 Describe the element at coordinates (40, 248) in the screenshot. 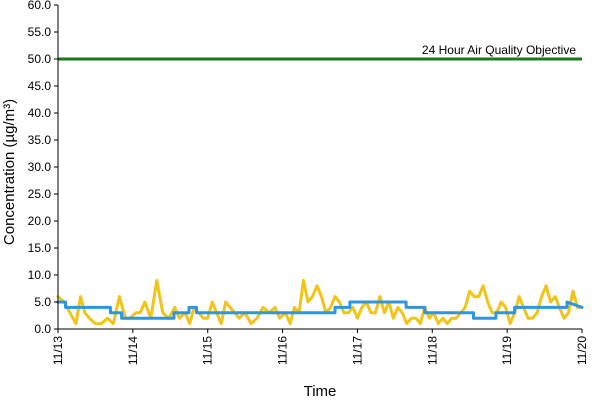

I see `y-tick-label: 15.0` at that location.